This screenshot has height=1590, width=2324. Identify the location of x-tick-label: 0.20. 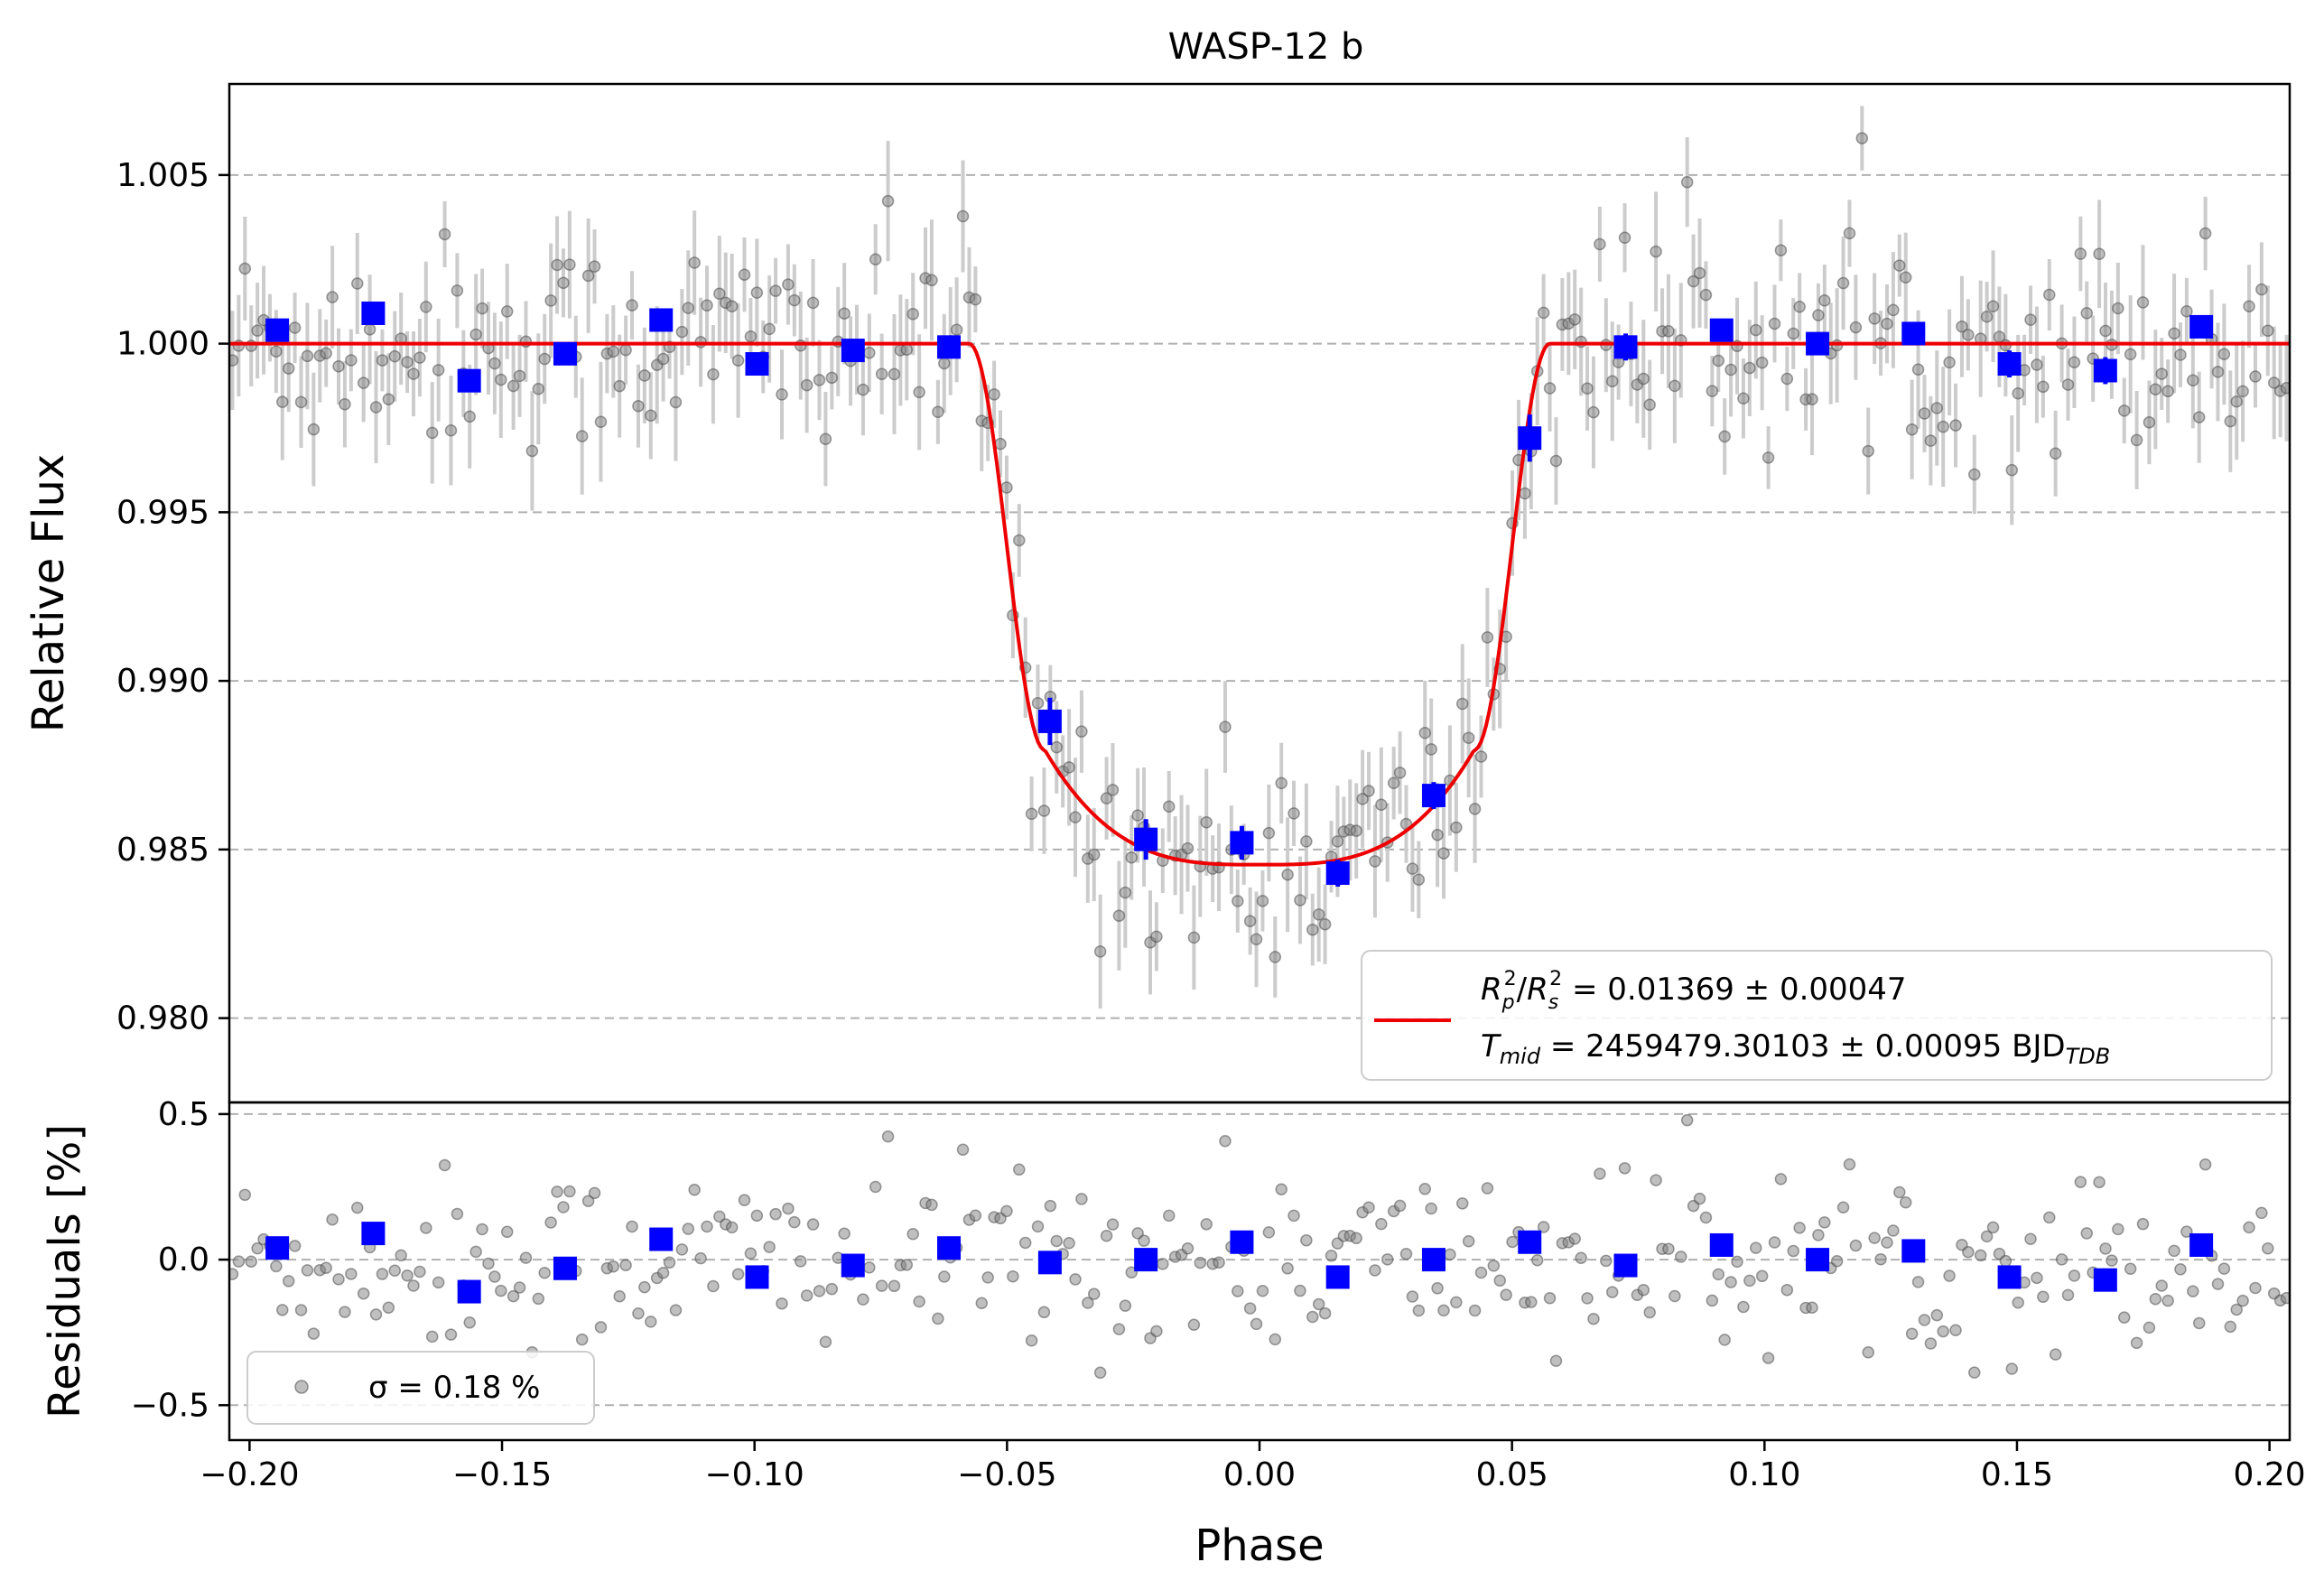
(2270, 1475).